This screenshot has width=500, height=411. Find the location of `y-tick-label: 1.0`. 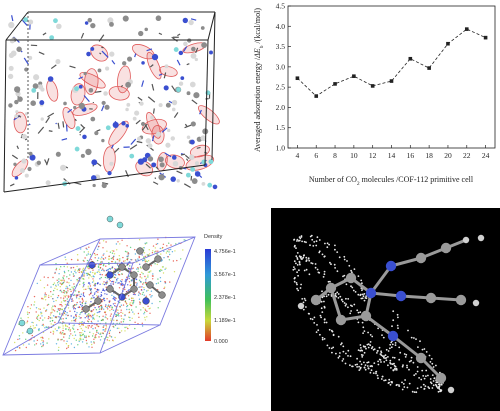

y-tick-label: 1.0 is located at coordinates (281, 148).